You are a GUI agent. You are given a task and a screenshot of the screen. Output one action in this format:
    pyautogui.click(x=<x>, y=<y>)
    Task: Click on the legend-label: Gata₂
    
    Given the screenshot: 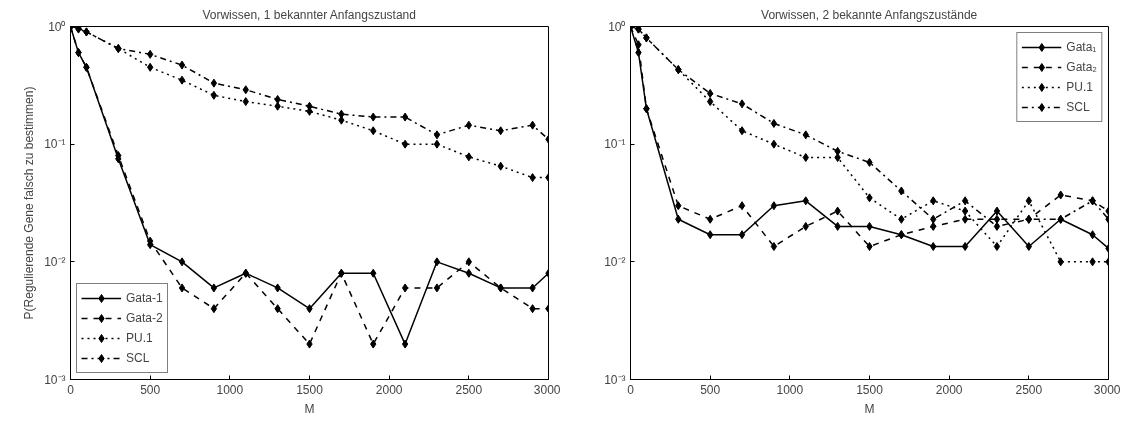 What is the action you would take?
    pyautogui.click(x=1081, y=67)
    